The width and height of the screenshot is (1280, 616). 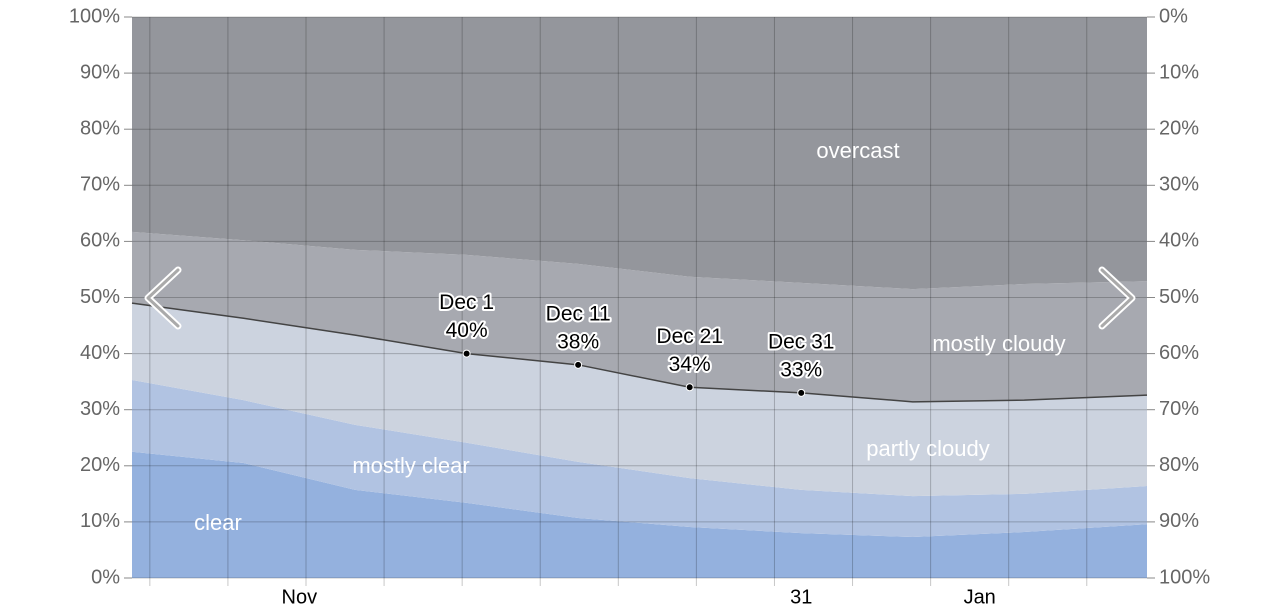 I want to click on y2-tick-label: 90%, so click(x=1179, y=521).